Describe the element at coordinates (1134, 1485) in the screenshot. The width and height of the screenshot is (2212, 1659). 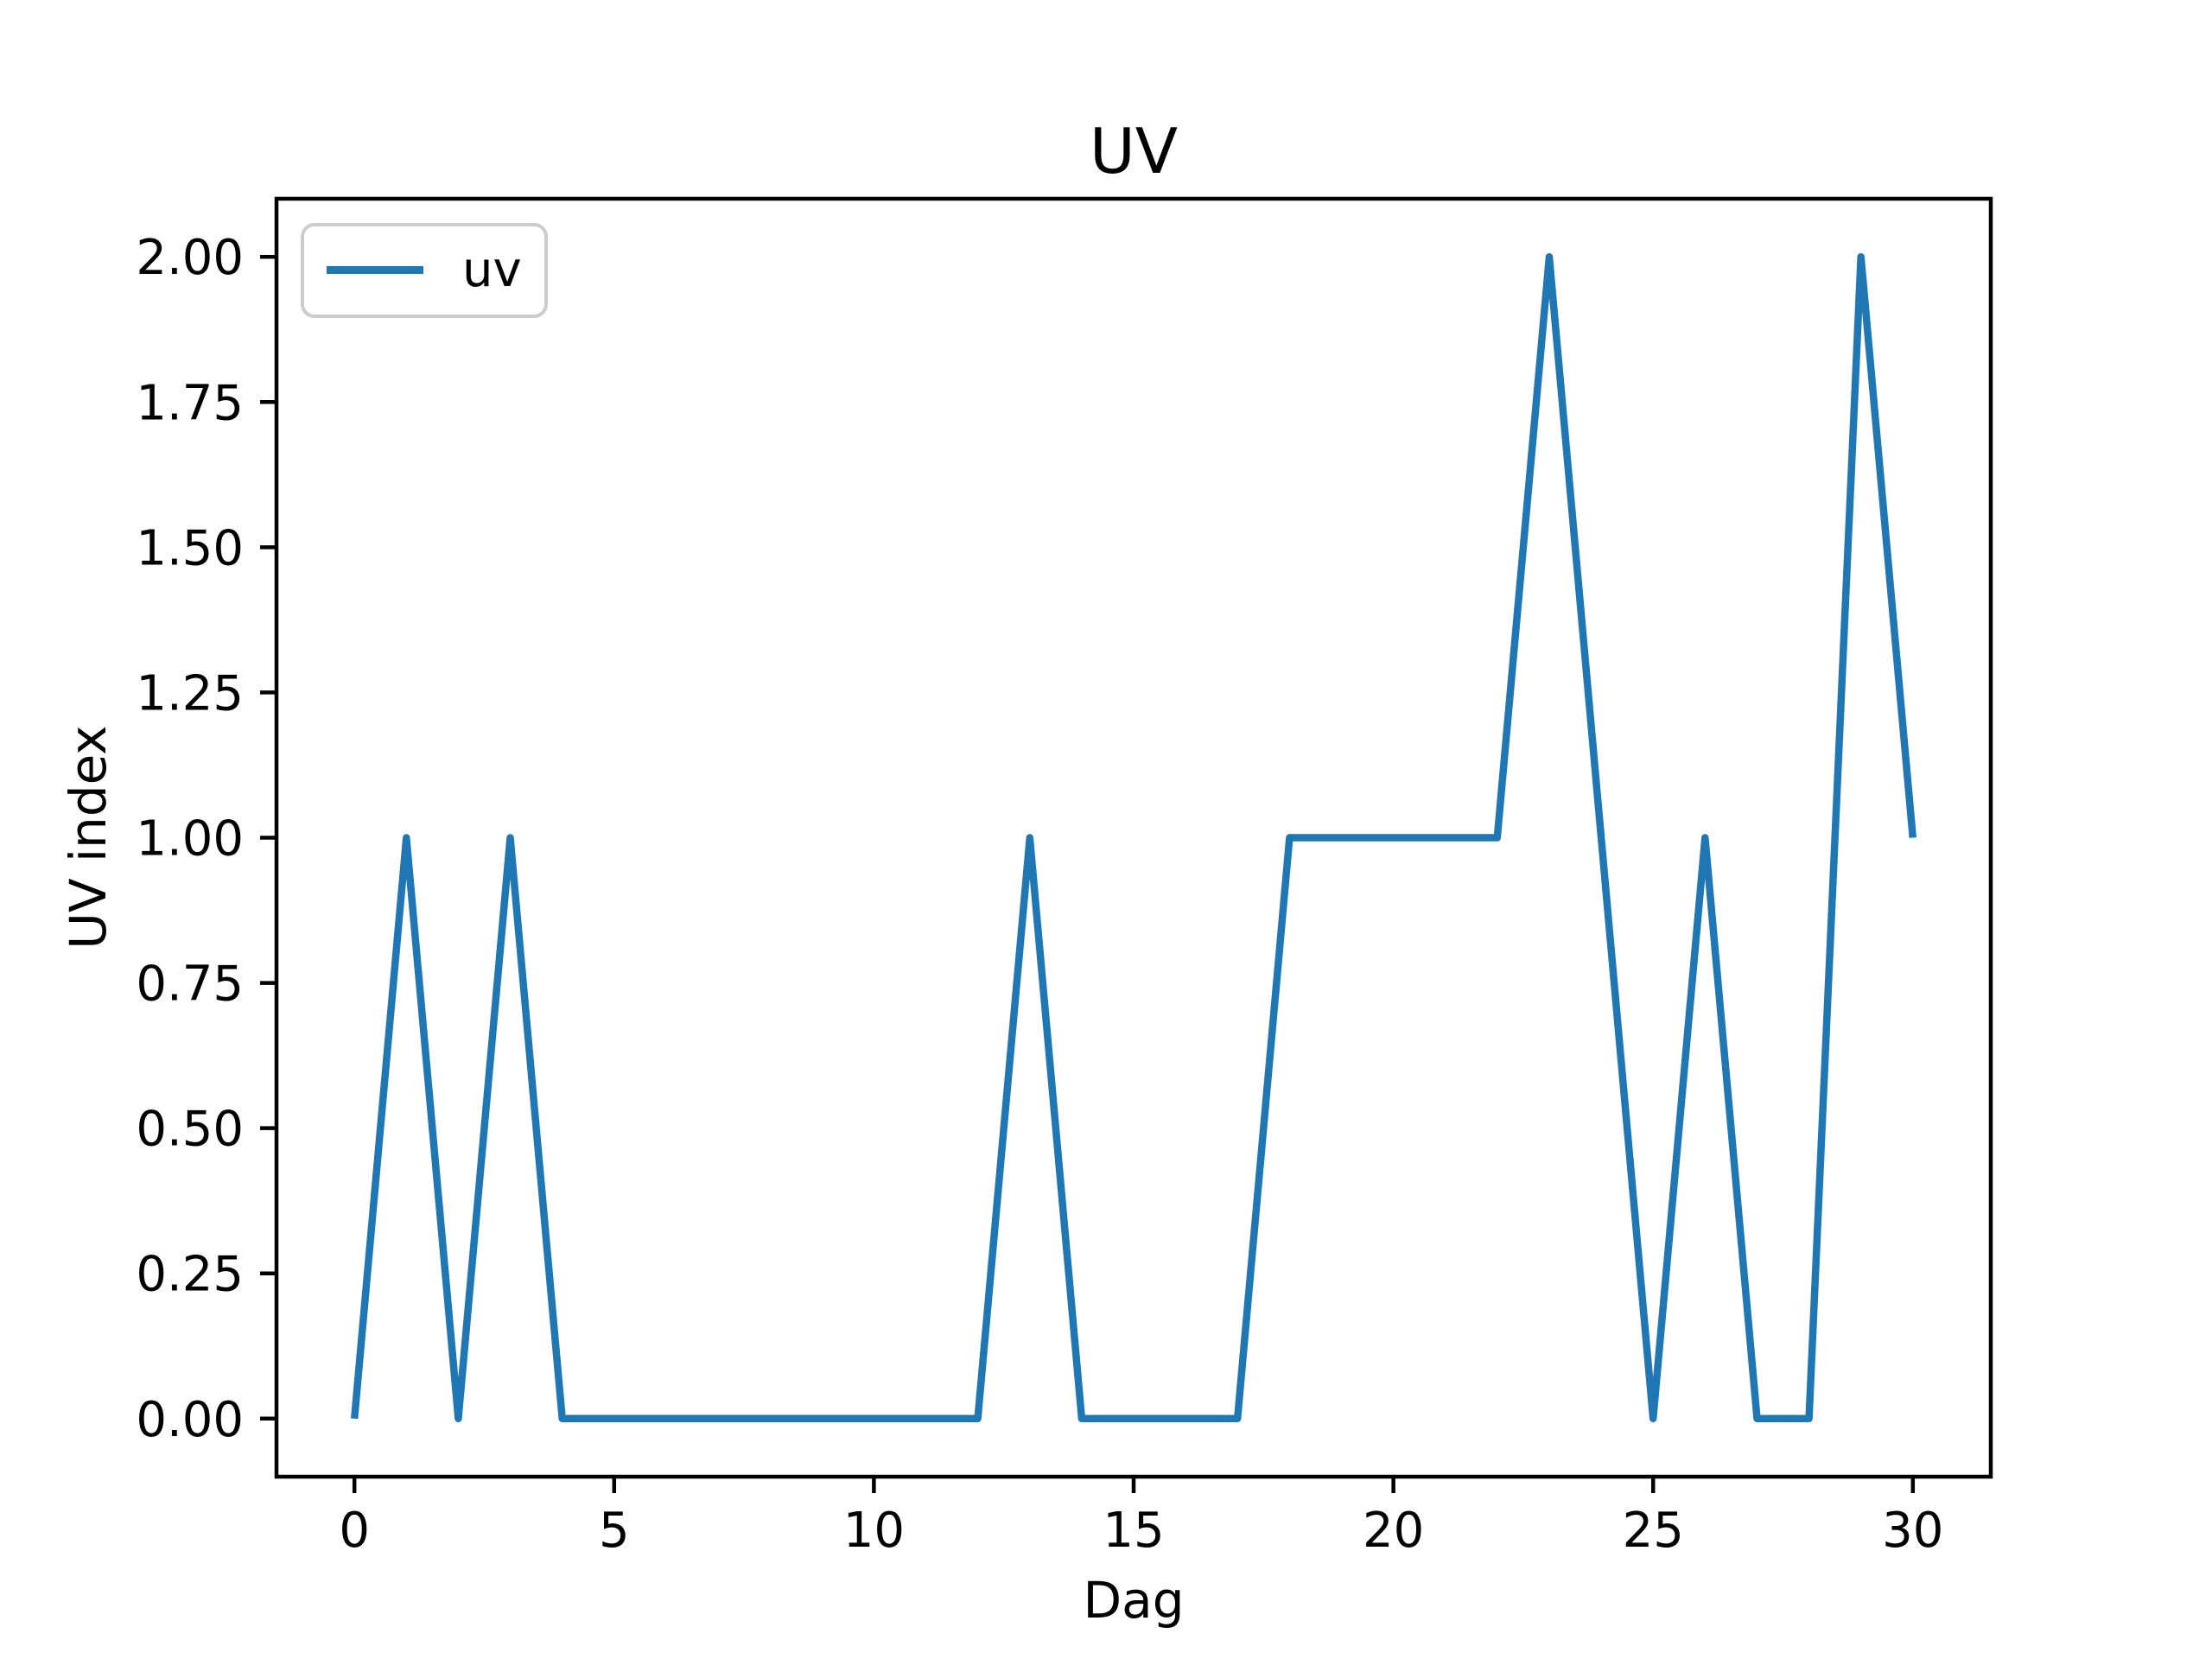
I see `x-axis-ticks` at that location.